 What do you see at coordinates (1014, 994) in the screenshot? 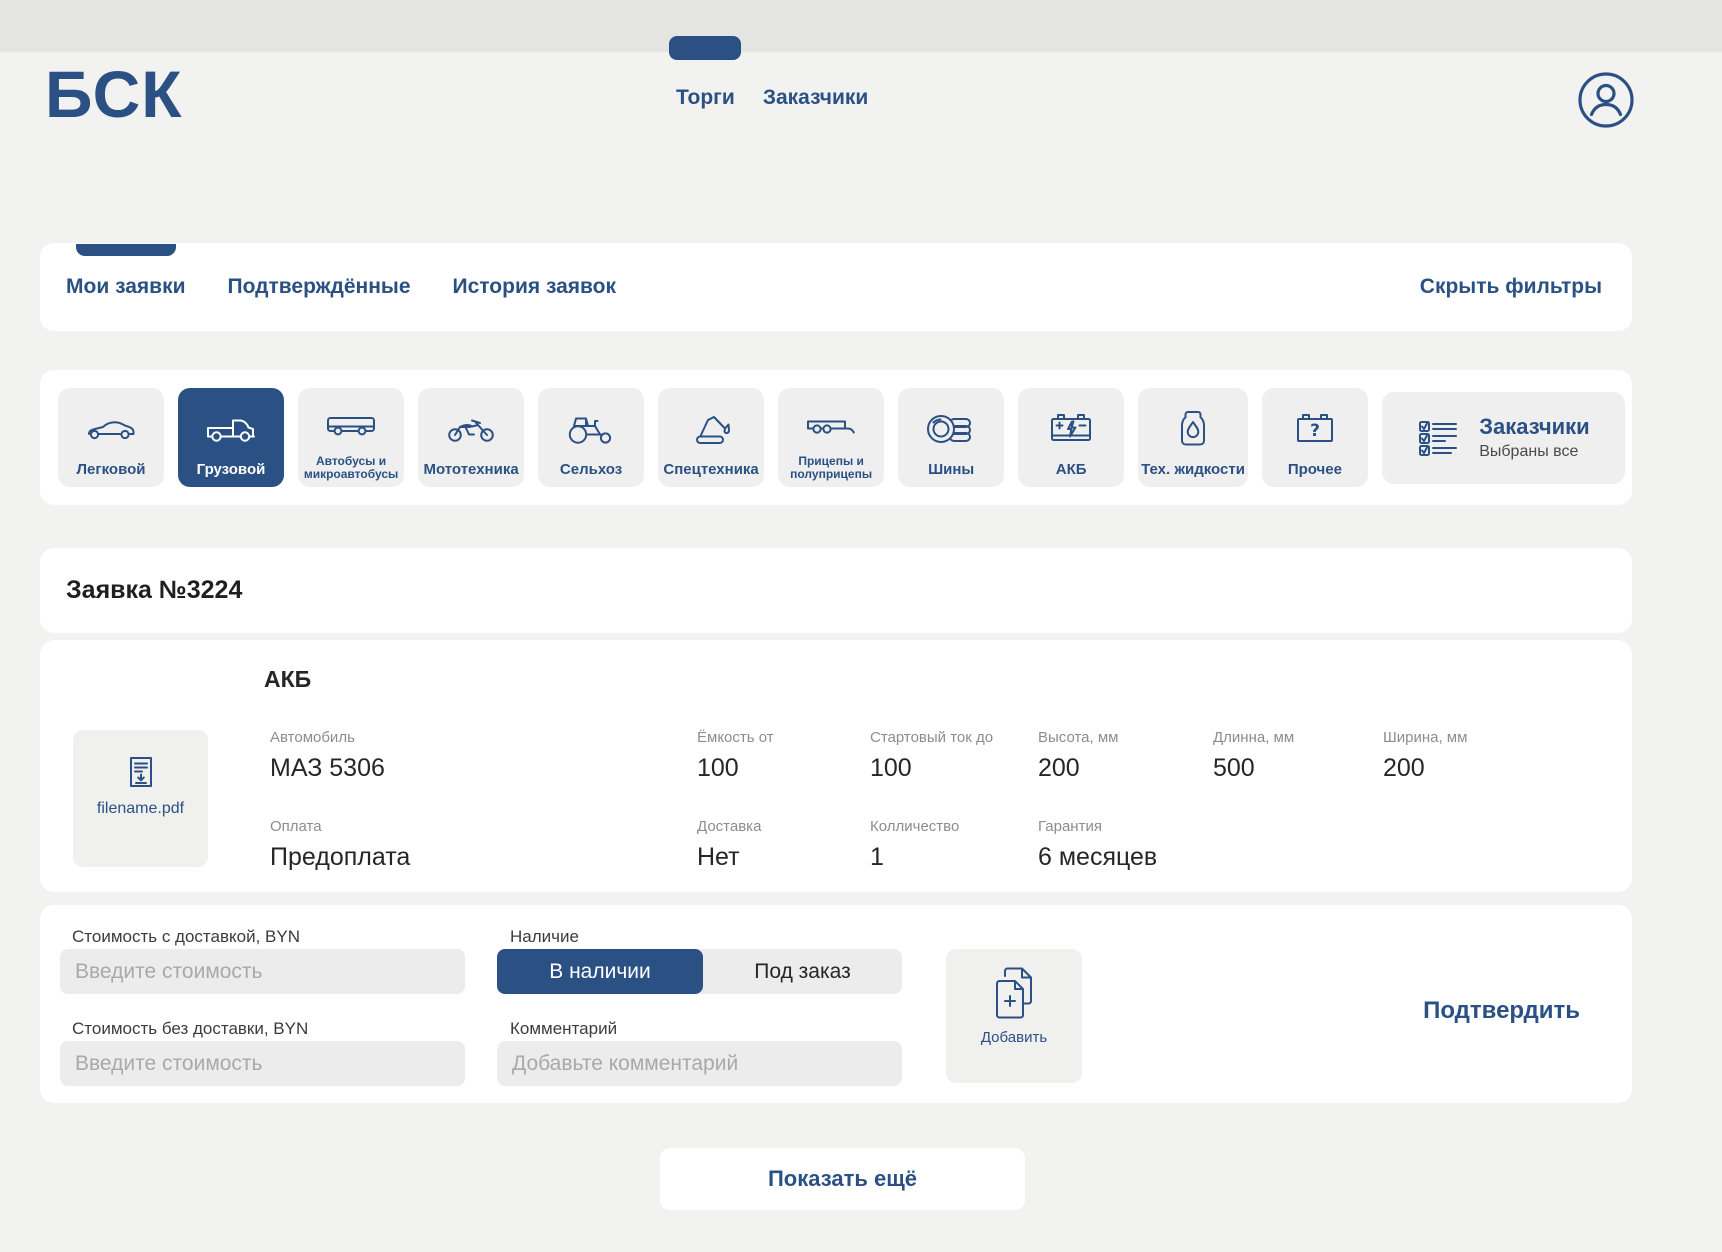
I see `add-copy-icon` at bounding box center [1014, 994].